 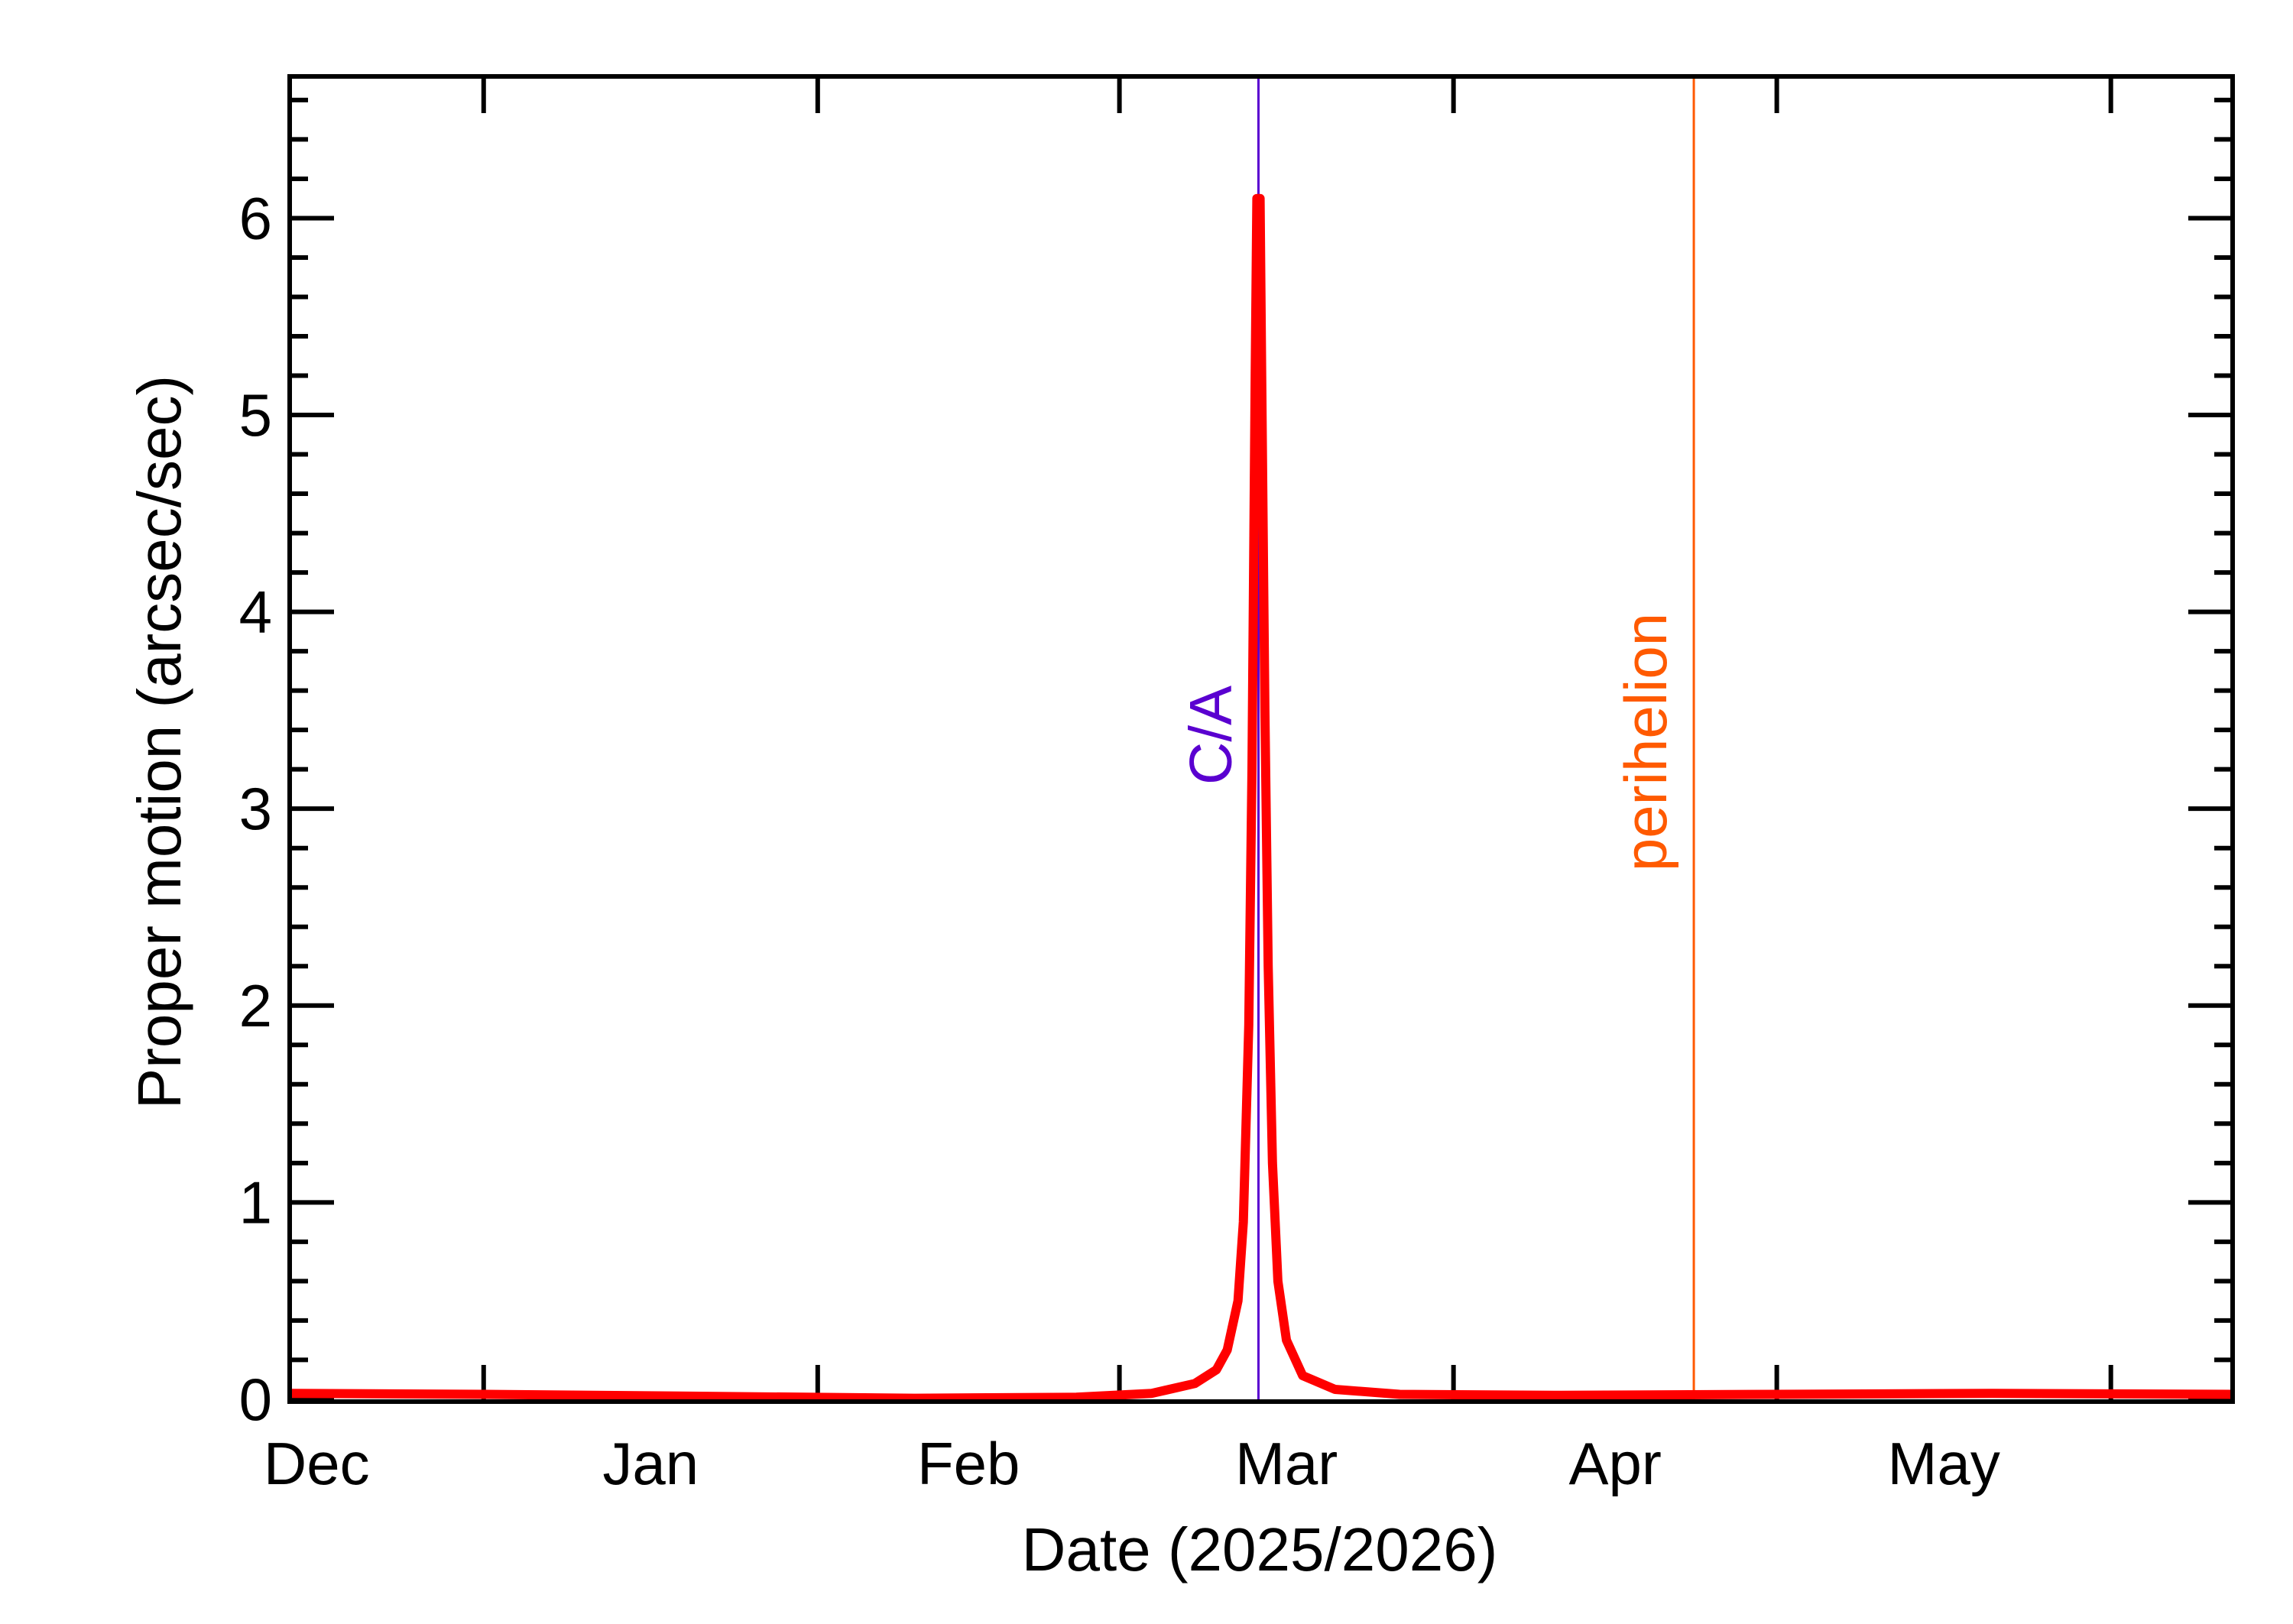 What do you see at coordinates (255, 1005) in the screenshot?
I see `y-tick-label: 2` at bounding box center [255, 1005].